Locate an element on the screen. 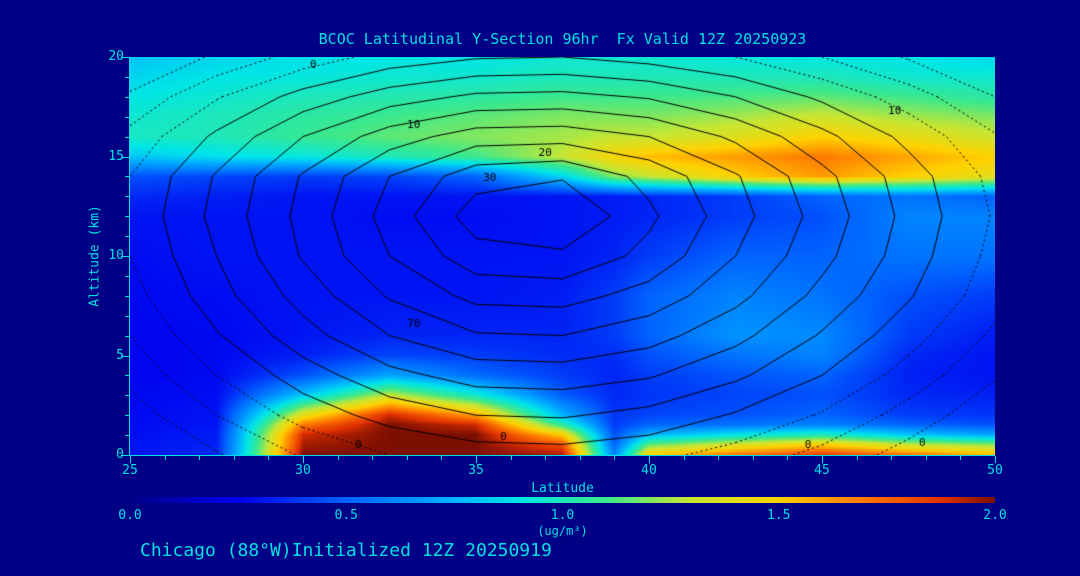 Image resolution: width=1080 pixels, height=576 pixels. y-tick-label: 0 is located at coordinates (120, 454).